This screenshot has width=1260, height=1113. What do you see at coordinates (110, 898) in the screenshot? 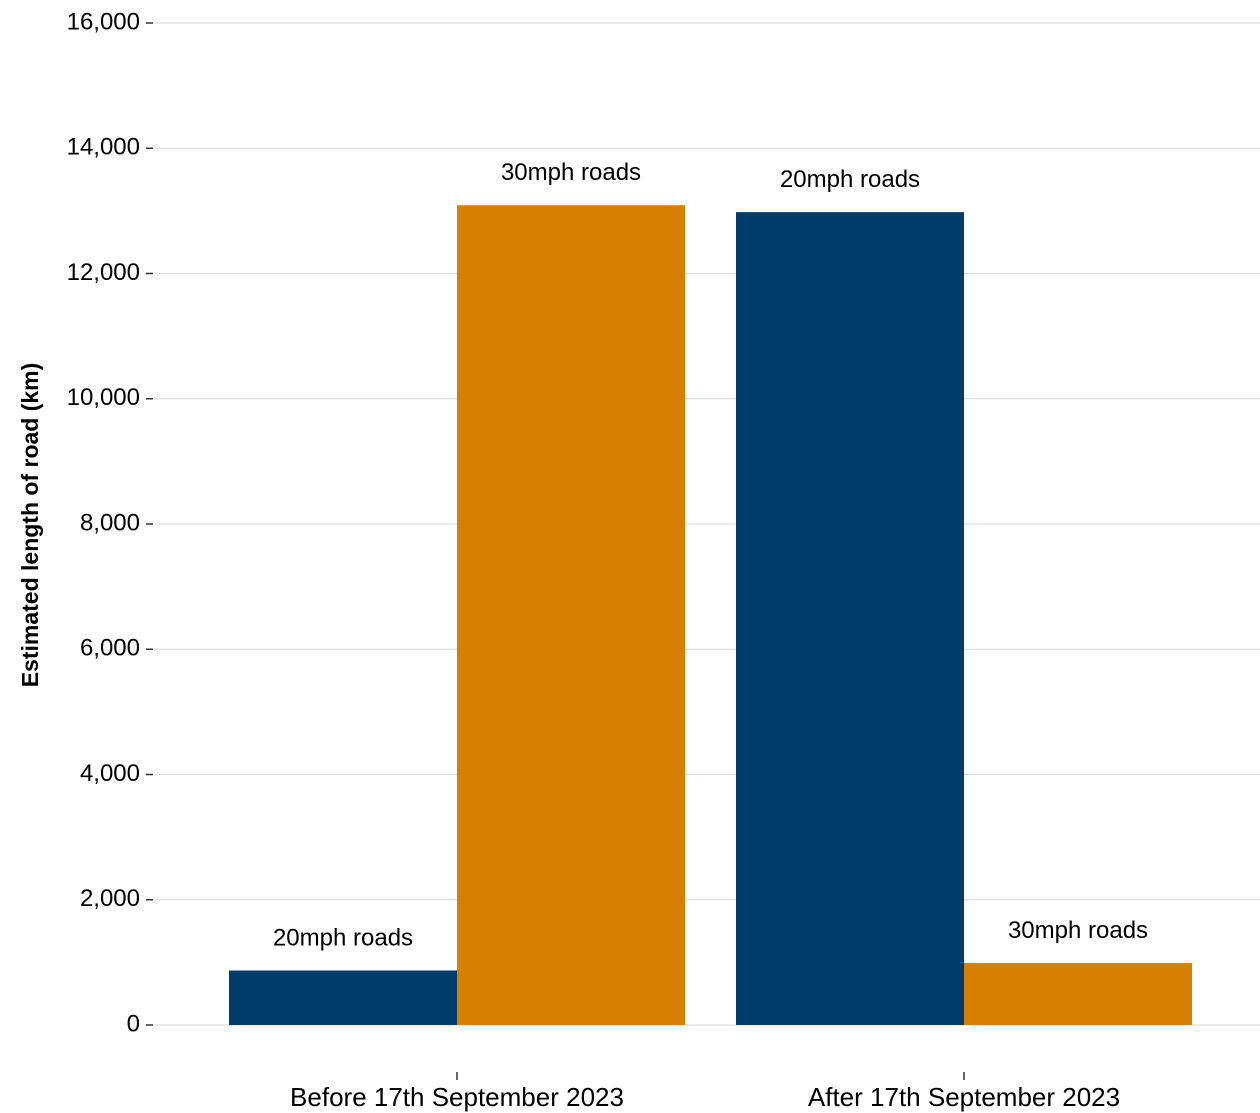
I see `y-tick-label: 2,000` at bounding box center [110, 898].